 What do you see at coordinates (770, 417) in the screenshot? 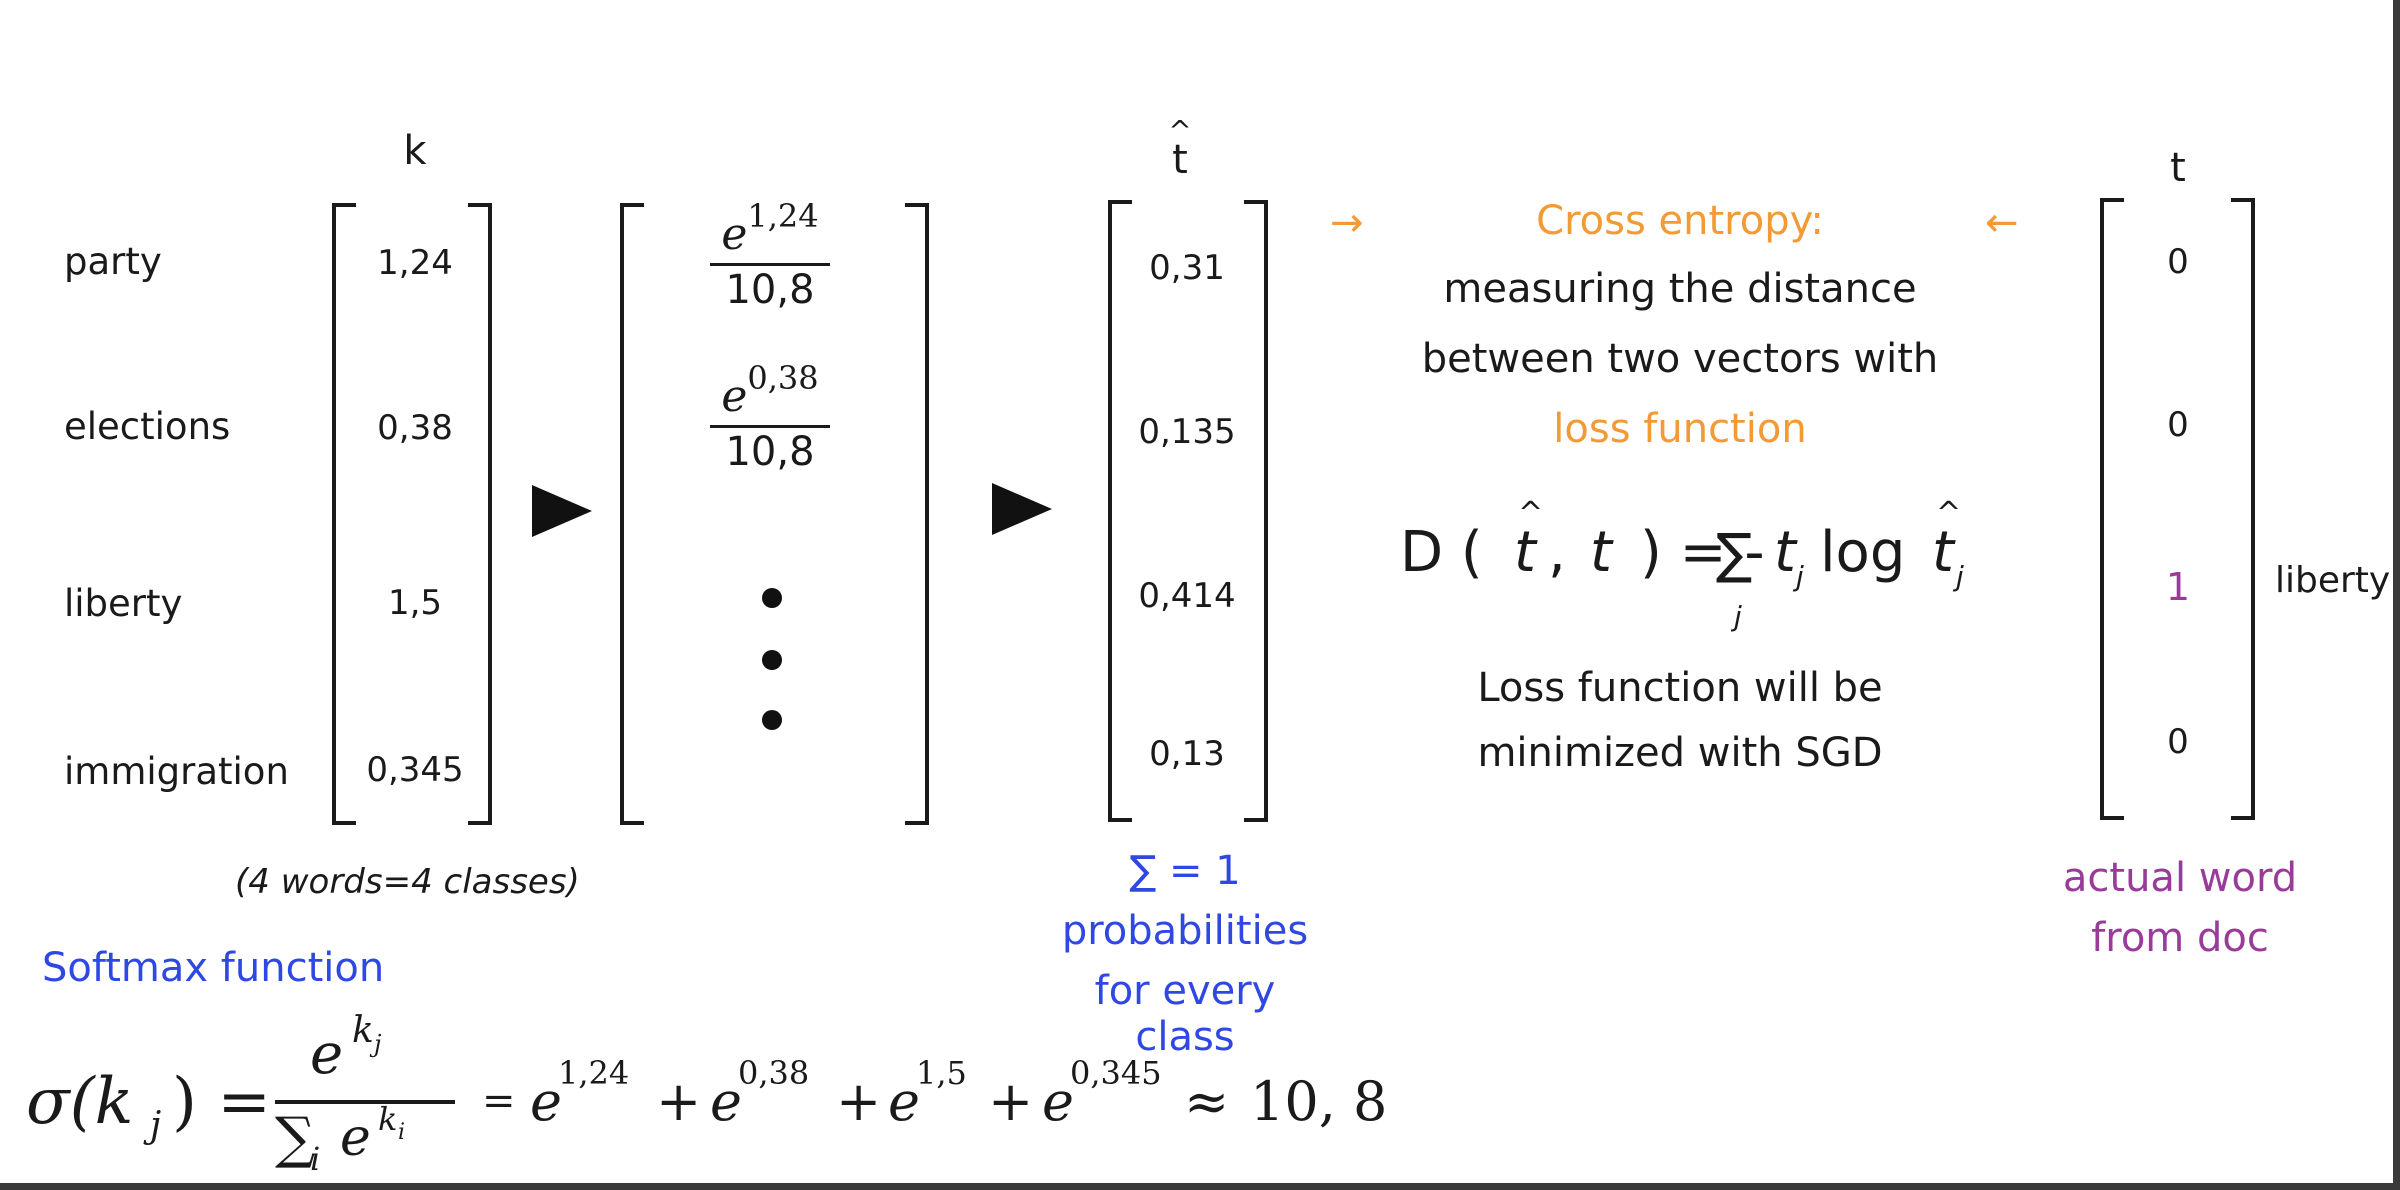
I see `exp-fraction-elections: e0,38 10,8` at bounding box center [770, 417].